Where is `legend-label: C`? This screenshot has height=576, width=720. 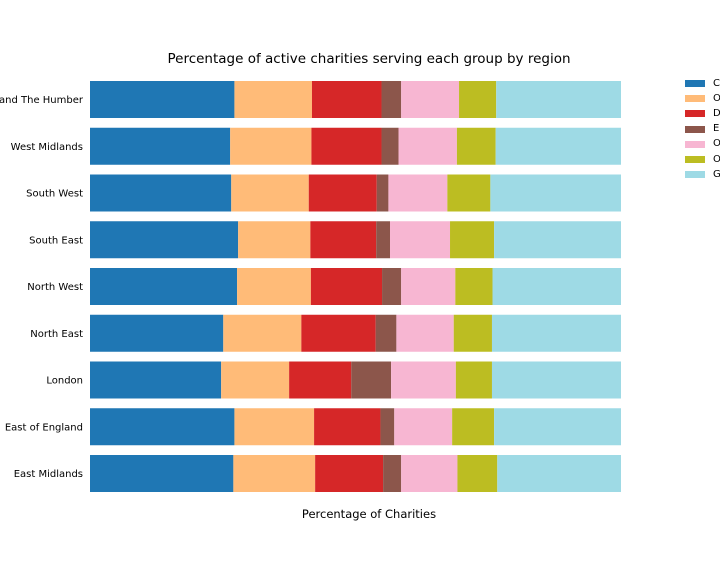 legend-label: C is located at coordinates (716, 83).